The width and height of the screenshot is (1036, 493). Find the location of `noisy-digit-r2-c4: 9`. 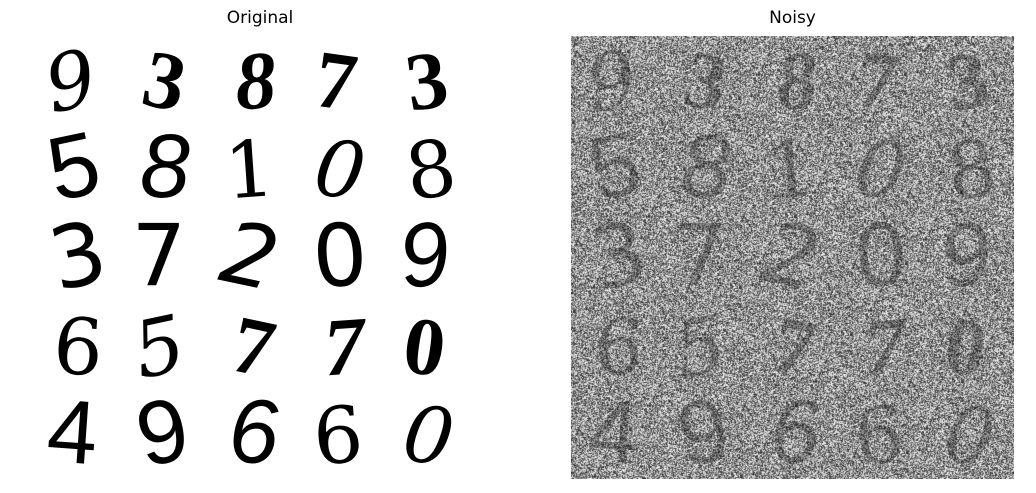

noisy-digit-r2-c4: 9 is located at coordinates (965, 256).